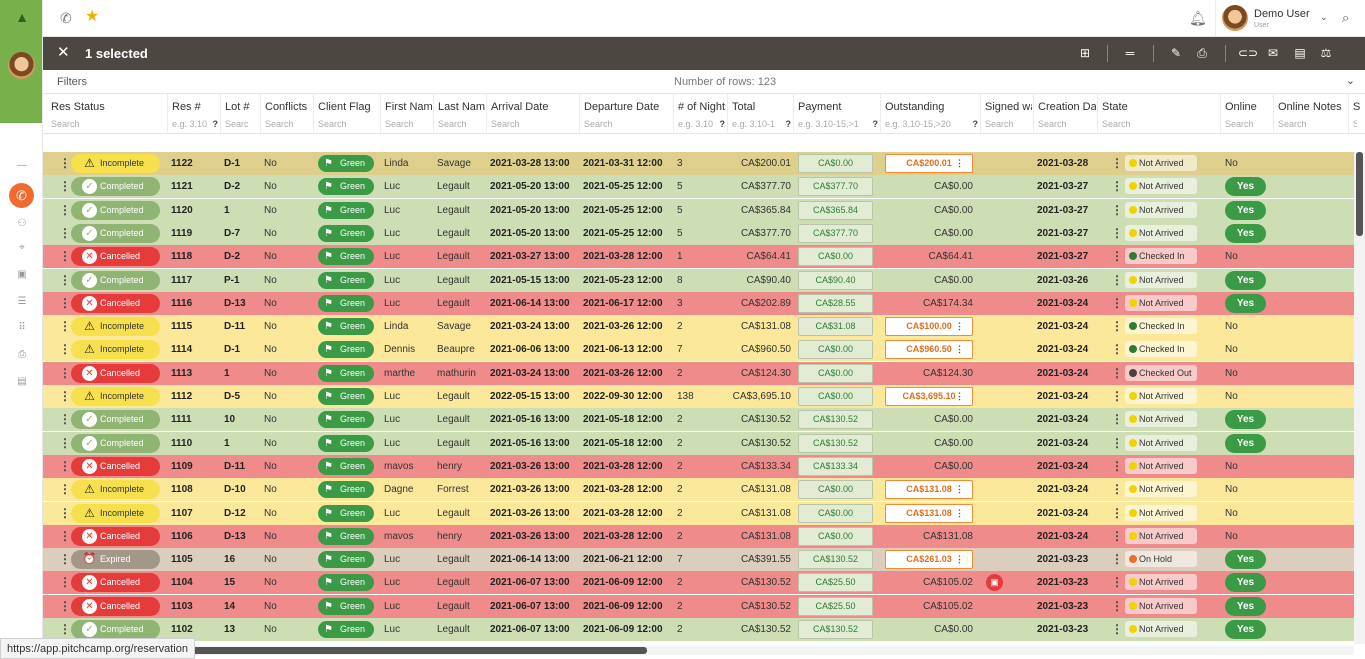  I want to click on people-nav-icon: ⚇, so click(22, 223).